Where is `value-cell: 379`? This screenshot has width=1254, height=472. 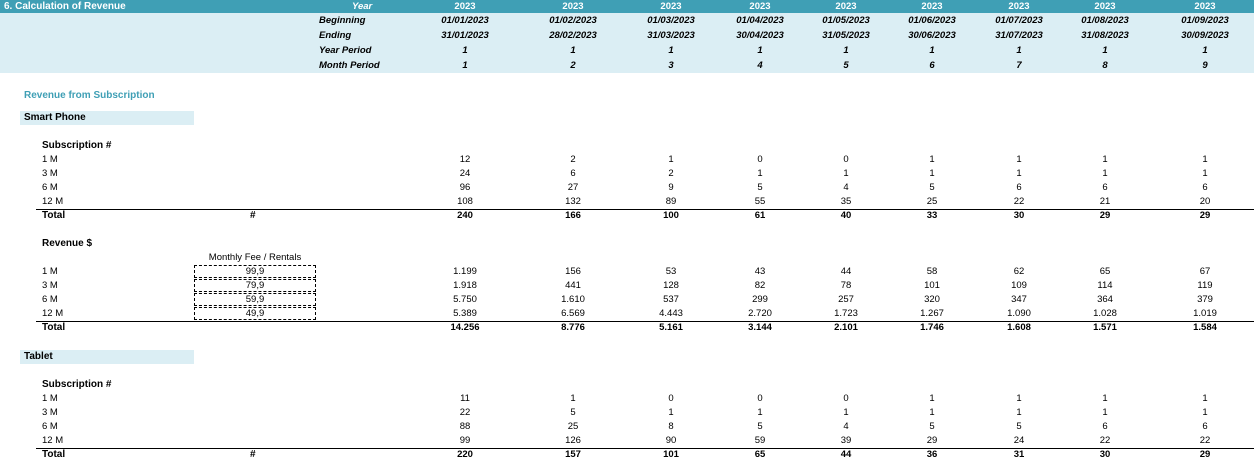 value-cell: 379 is located at coordinates (1205, 299).